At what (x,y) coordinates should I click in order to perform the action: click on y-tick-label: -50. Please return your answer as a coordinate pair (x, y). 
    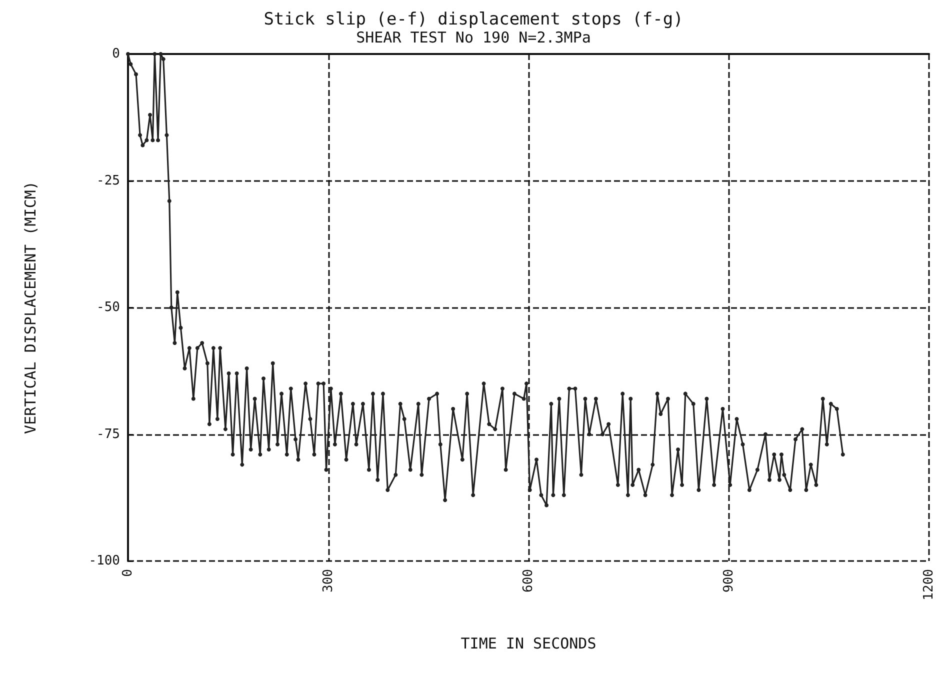
    Looking at the image, I should click on (108, 307).